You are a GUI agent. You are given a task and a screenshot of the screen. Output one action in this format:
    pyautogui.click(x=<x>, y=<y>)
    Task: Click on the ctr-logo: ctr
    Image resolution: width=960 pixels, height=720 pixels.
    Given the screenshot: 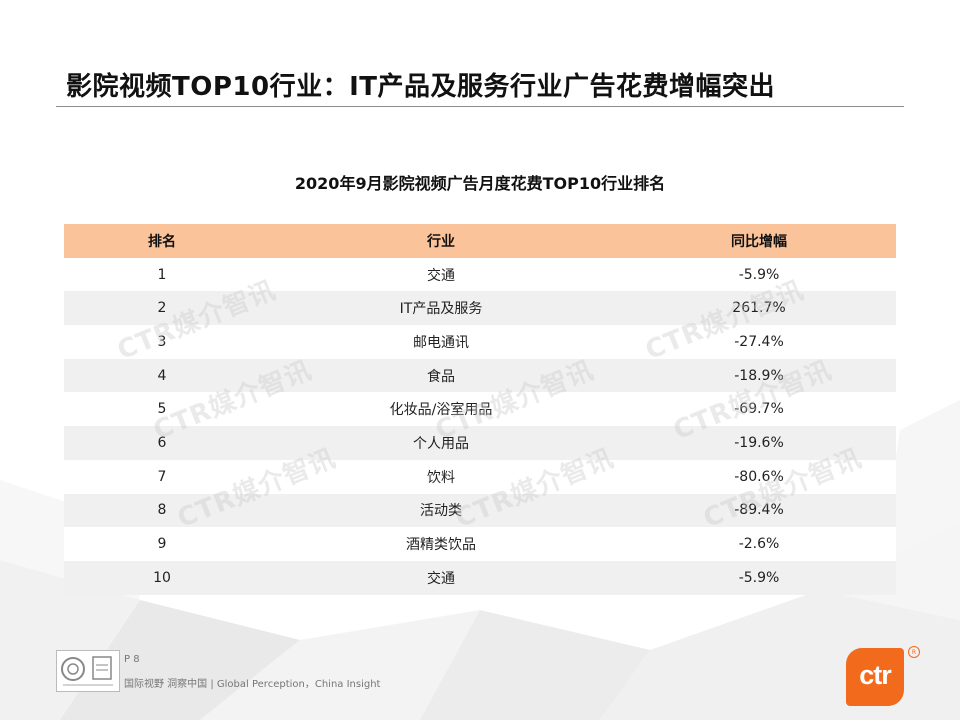 What is the action you would take?
    pyautogui.click(x=875, y=677)
    